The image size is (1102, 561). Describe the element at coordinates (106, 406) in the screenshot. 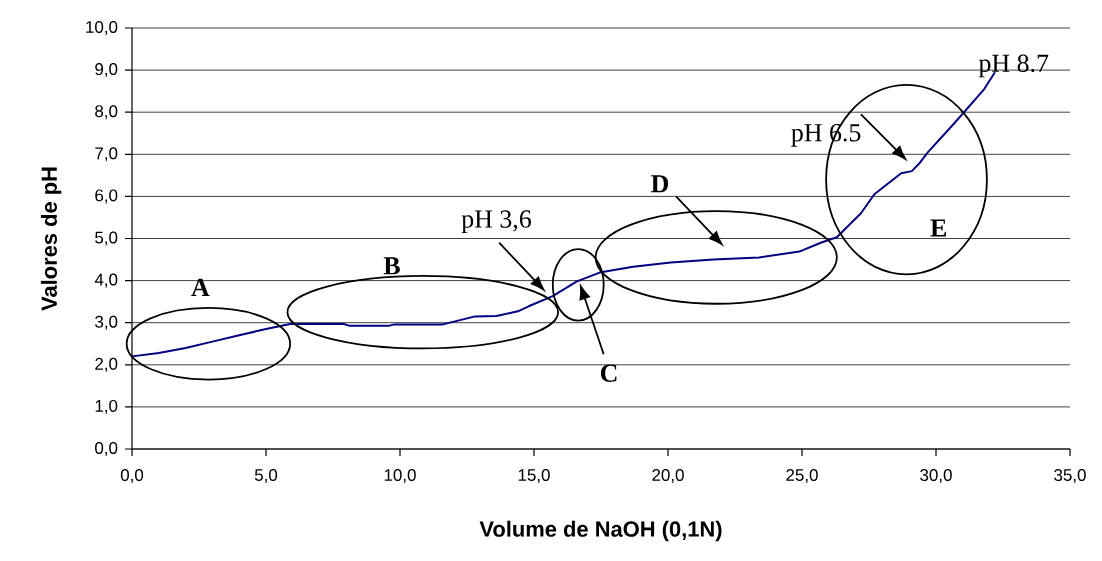

I see `y-tick-label: 1,0` at that location.